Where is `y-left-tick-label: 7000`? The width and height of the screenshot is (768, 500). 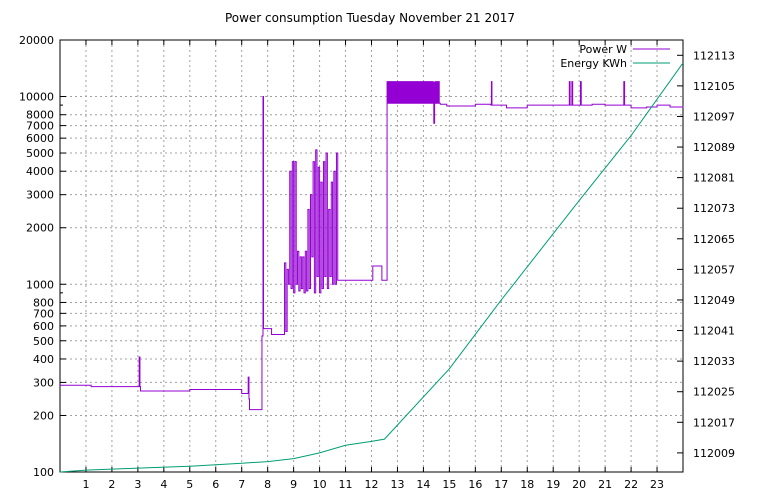
y-left-tick-label: 7000 is located at coordinates (40, 126).